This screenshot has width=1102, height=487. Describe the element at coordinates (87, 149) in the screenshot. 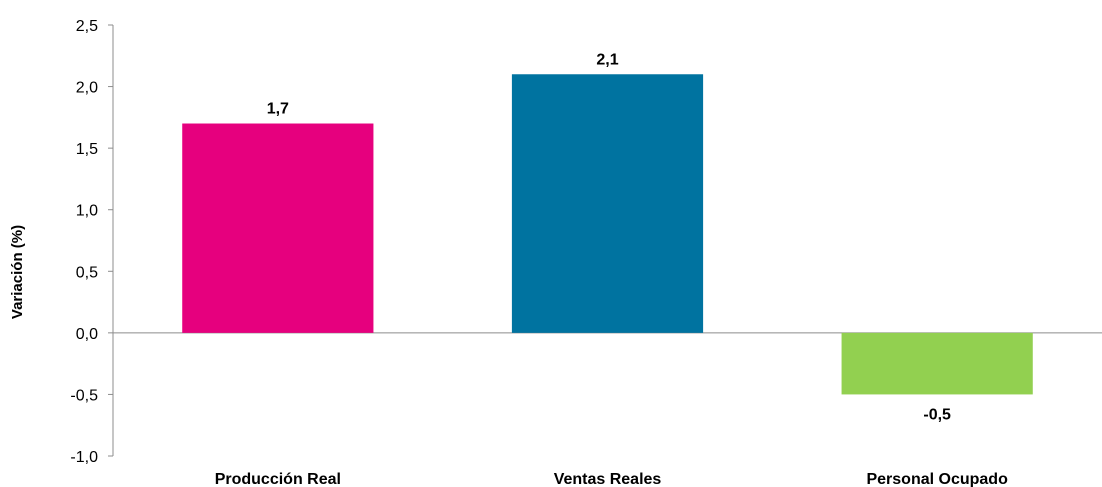

I see `y-tick-label: 1,5` at that location.